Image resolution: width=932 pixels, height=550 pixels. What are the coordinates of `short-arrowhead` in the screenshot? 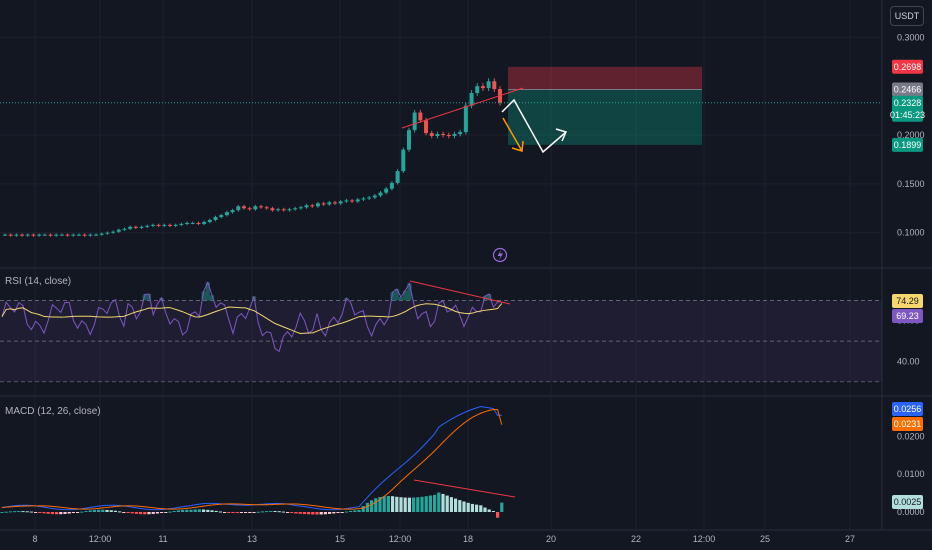 It's located at (517, 146).